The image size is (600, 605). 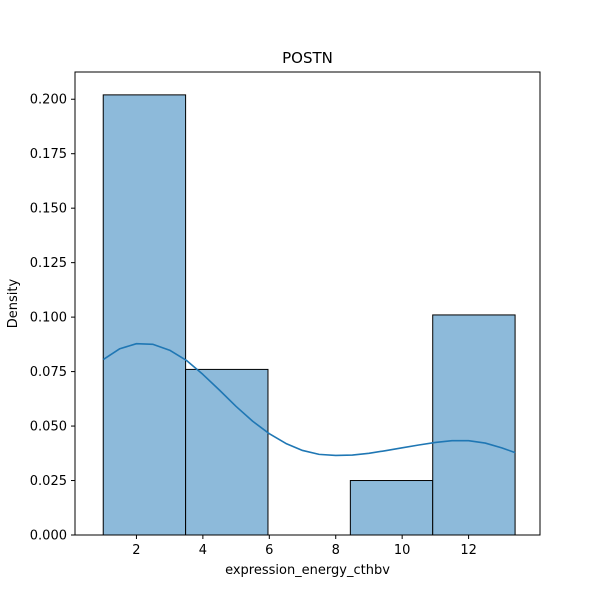 I want to click on x-tick-label: 8, so click(x=336, y=550).